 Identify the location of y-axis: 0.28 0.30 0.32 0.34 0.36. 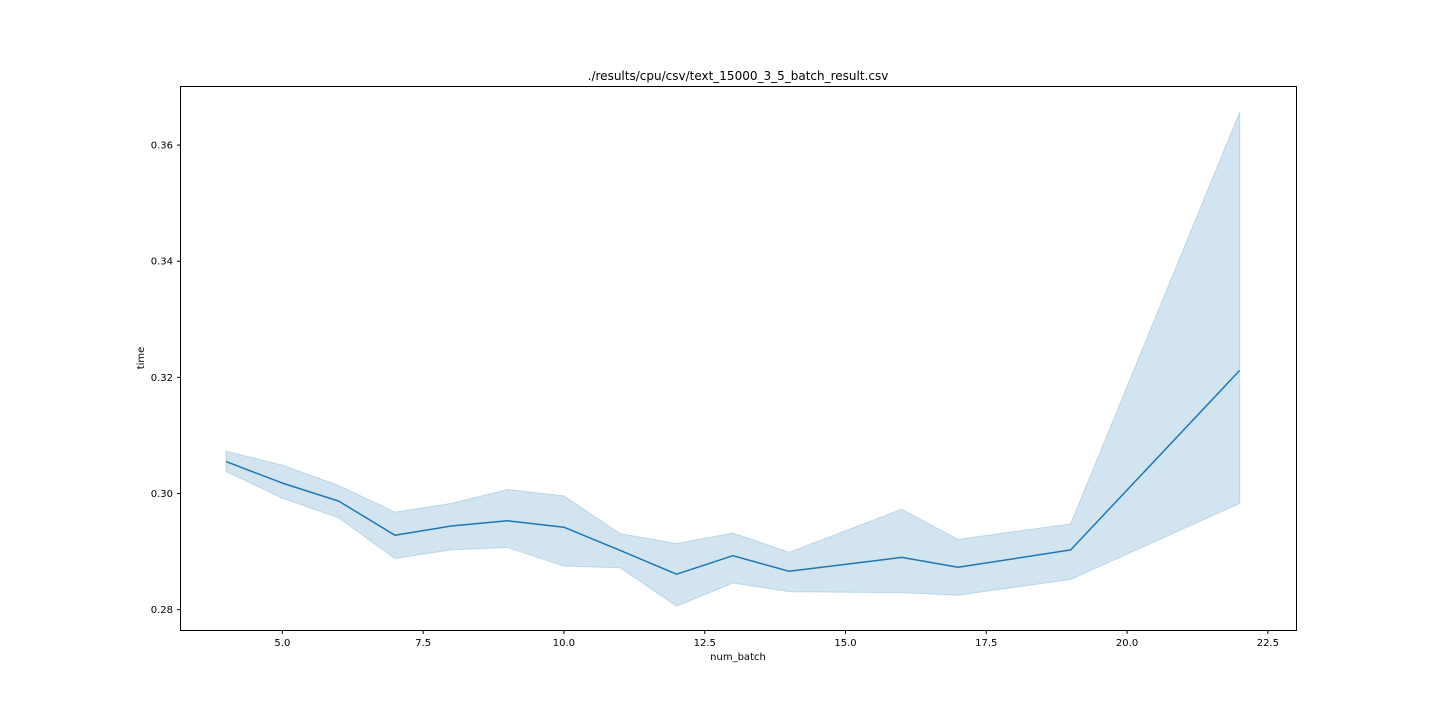
(166, 378).